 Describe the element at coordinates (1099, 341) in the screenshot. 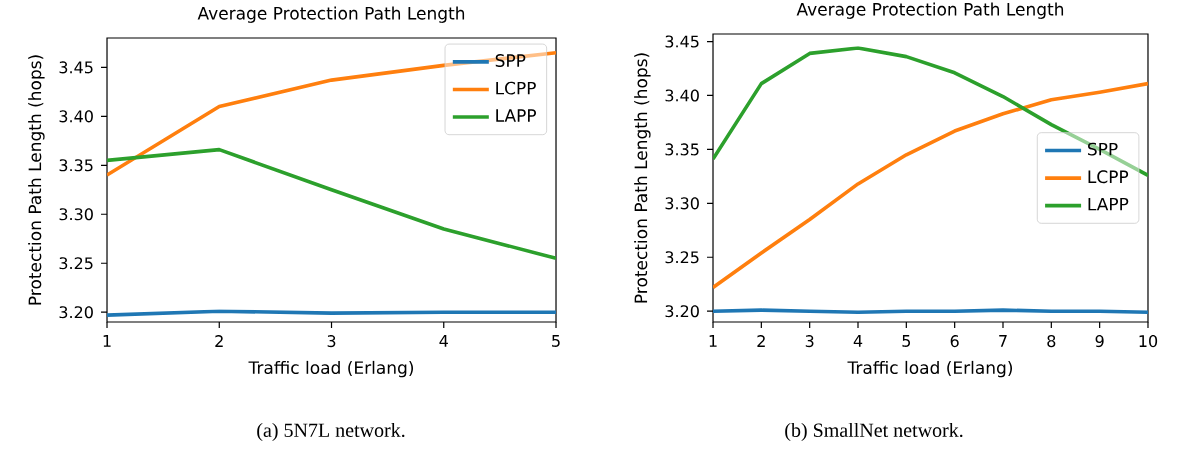

I see `x-tick-label: 9` at that location.